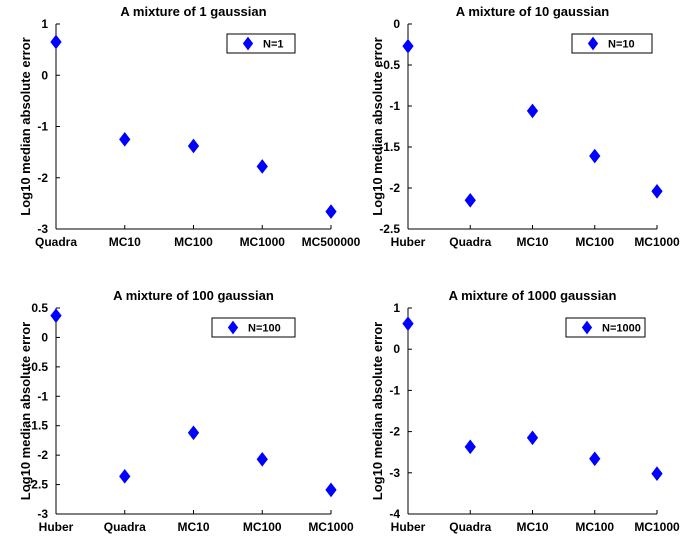 This screenshot has width=688, height=536. What do you see at coordinates (39, 308) in the screenshot?
I see `y-tick-label: 0.5` at bounding box center [39, 308].